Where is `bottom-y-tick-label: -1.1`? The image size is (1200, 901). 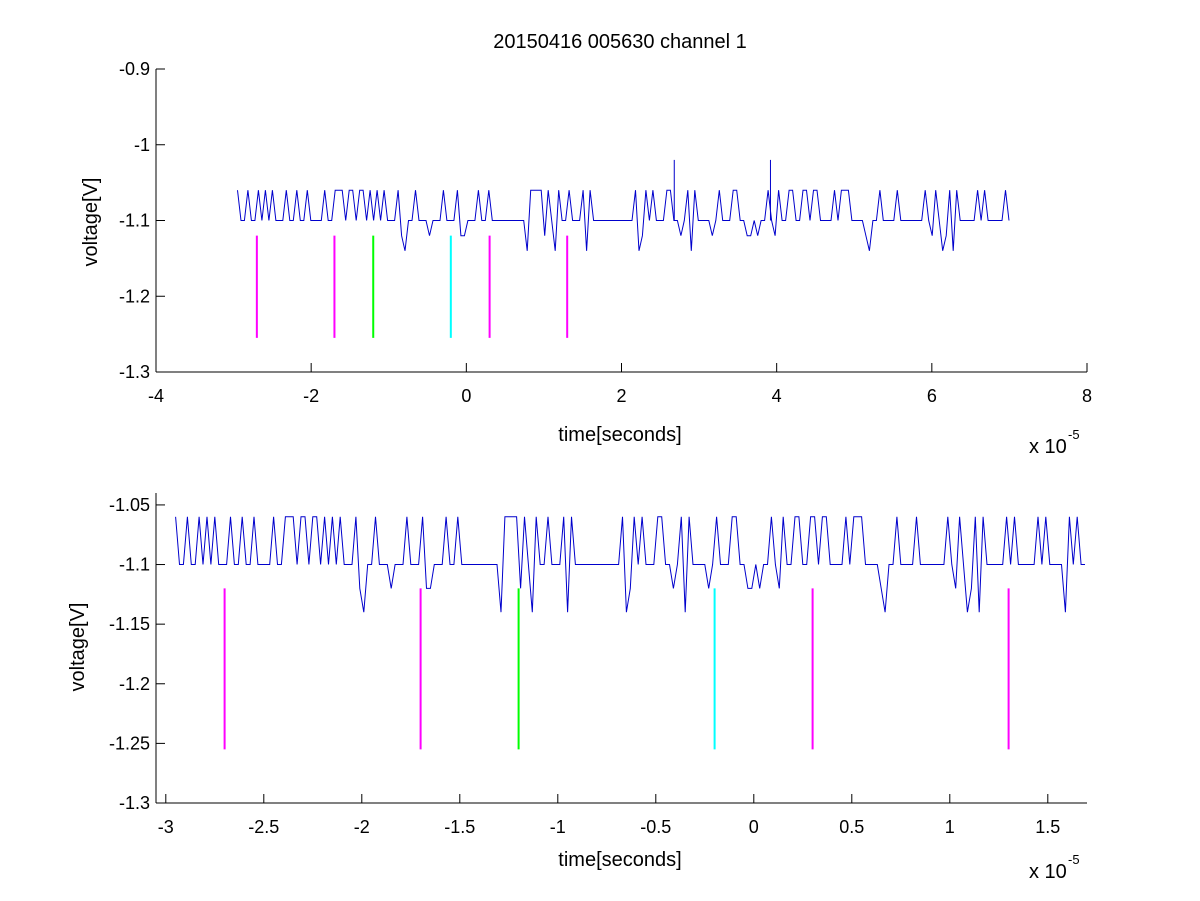
bottom-y-tick-label: -1.1 is located at coordinates (134, 565).